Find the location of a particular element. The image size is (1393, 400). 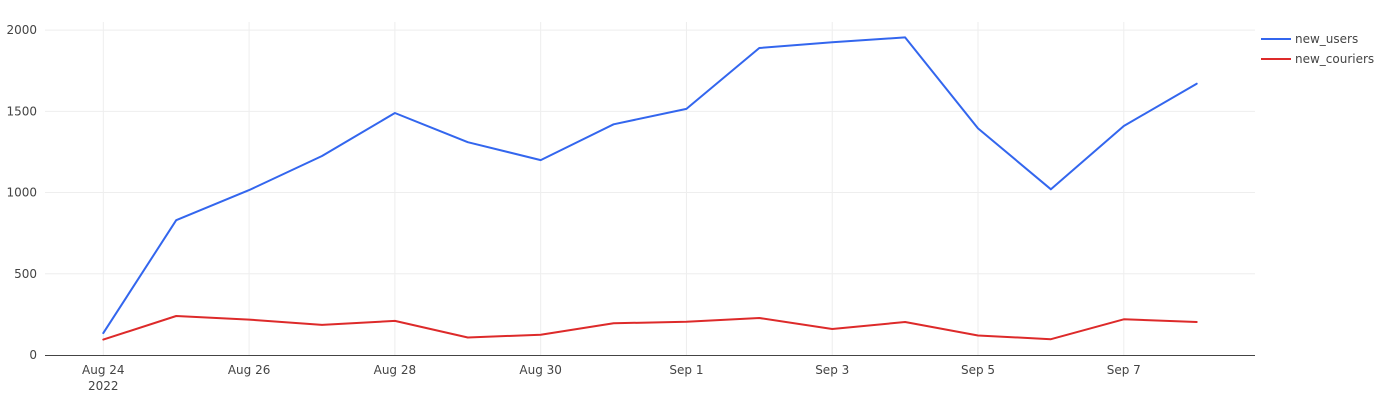

legend-label: new_couriers is located at coordinates (1334, 59).